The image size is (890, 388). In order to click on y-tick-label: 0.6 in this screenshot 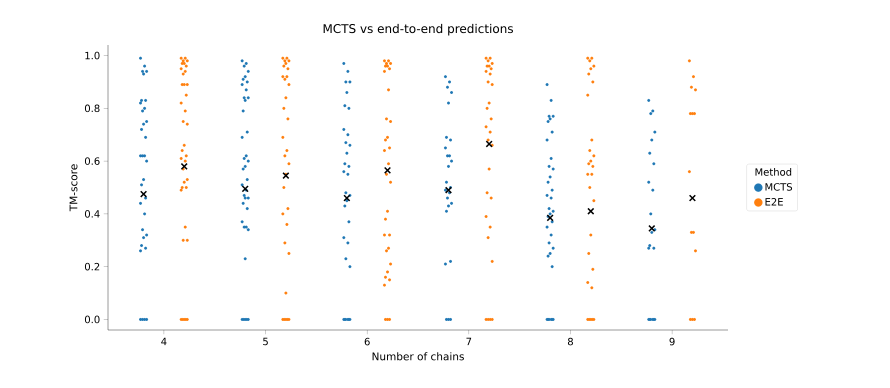, I will do `click(92, 161)`.